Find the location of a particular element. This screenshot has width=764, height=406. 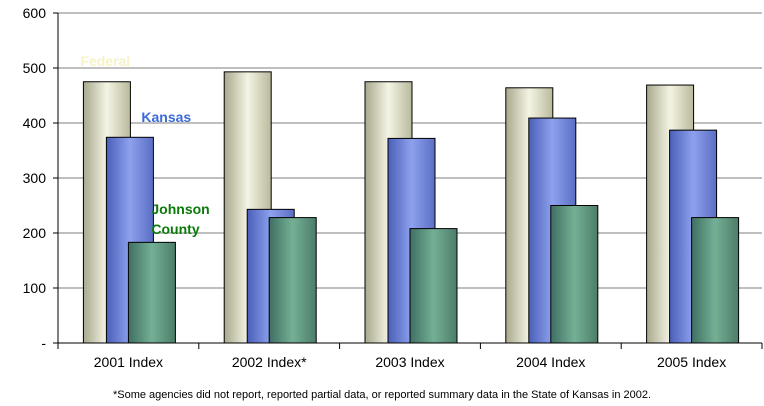

y-tick-label: 500 is located at coordinates (35, 68).